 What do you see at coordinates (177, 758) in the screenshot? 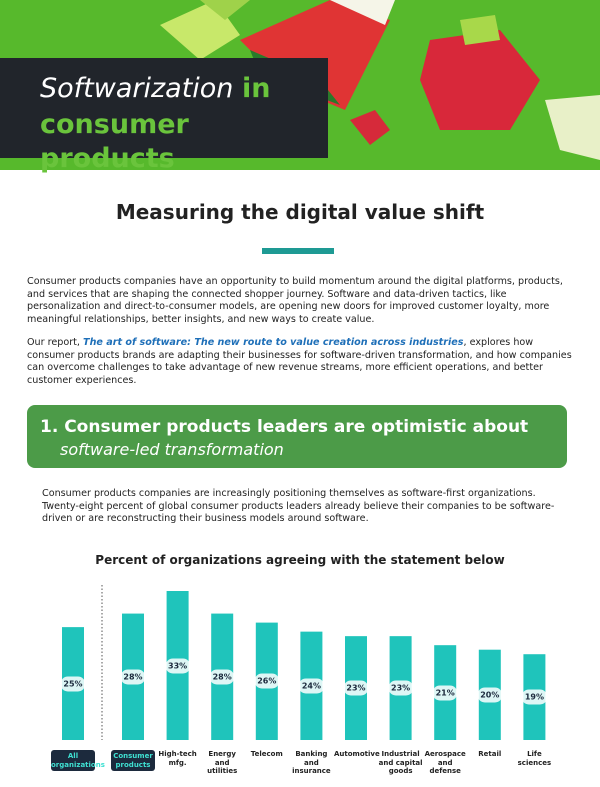
I see `category-label: High-tech mfg.` at bounding box center [177, 758].